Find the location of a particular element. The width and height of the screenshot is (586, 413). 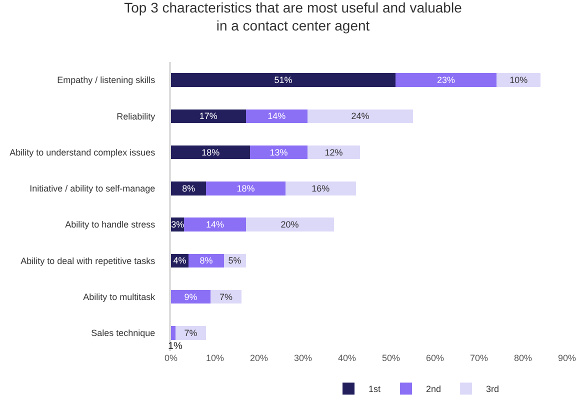

data-label: 20% is located at coordinates (289, 225).